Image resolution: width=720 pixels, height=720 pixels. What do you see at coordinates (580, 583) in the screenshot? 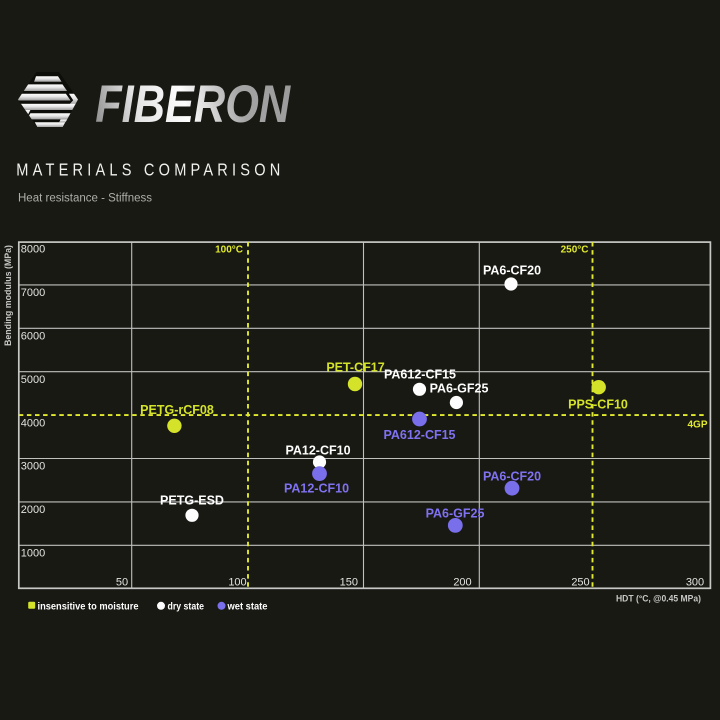
I see `svg-text: 250` at bounding box center [580, 583].